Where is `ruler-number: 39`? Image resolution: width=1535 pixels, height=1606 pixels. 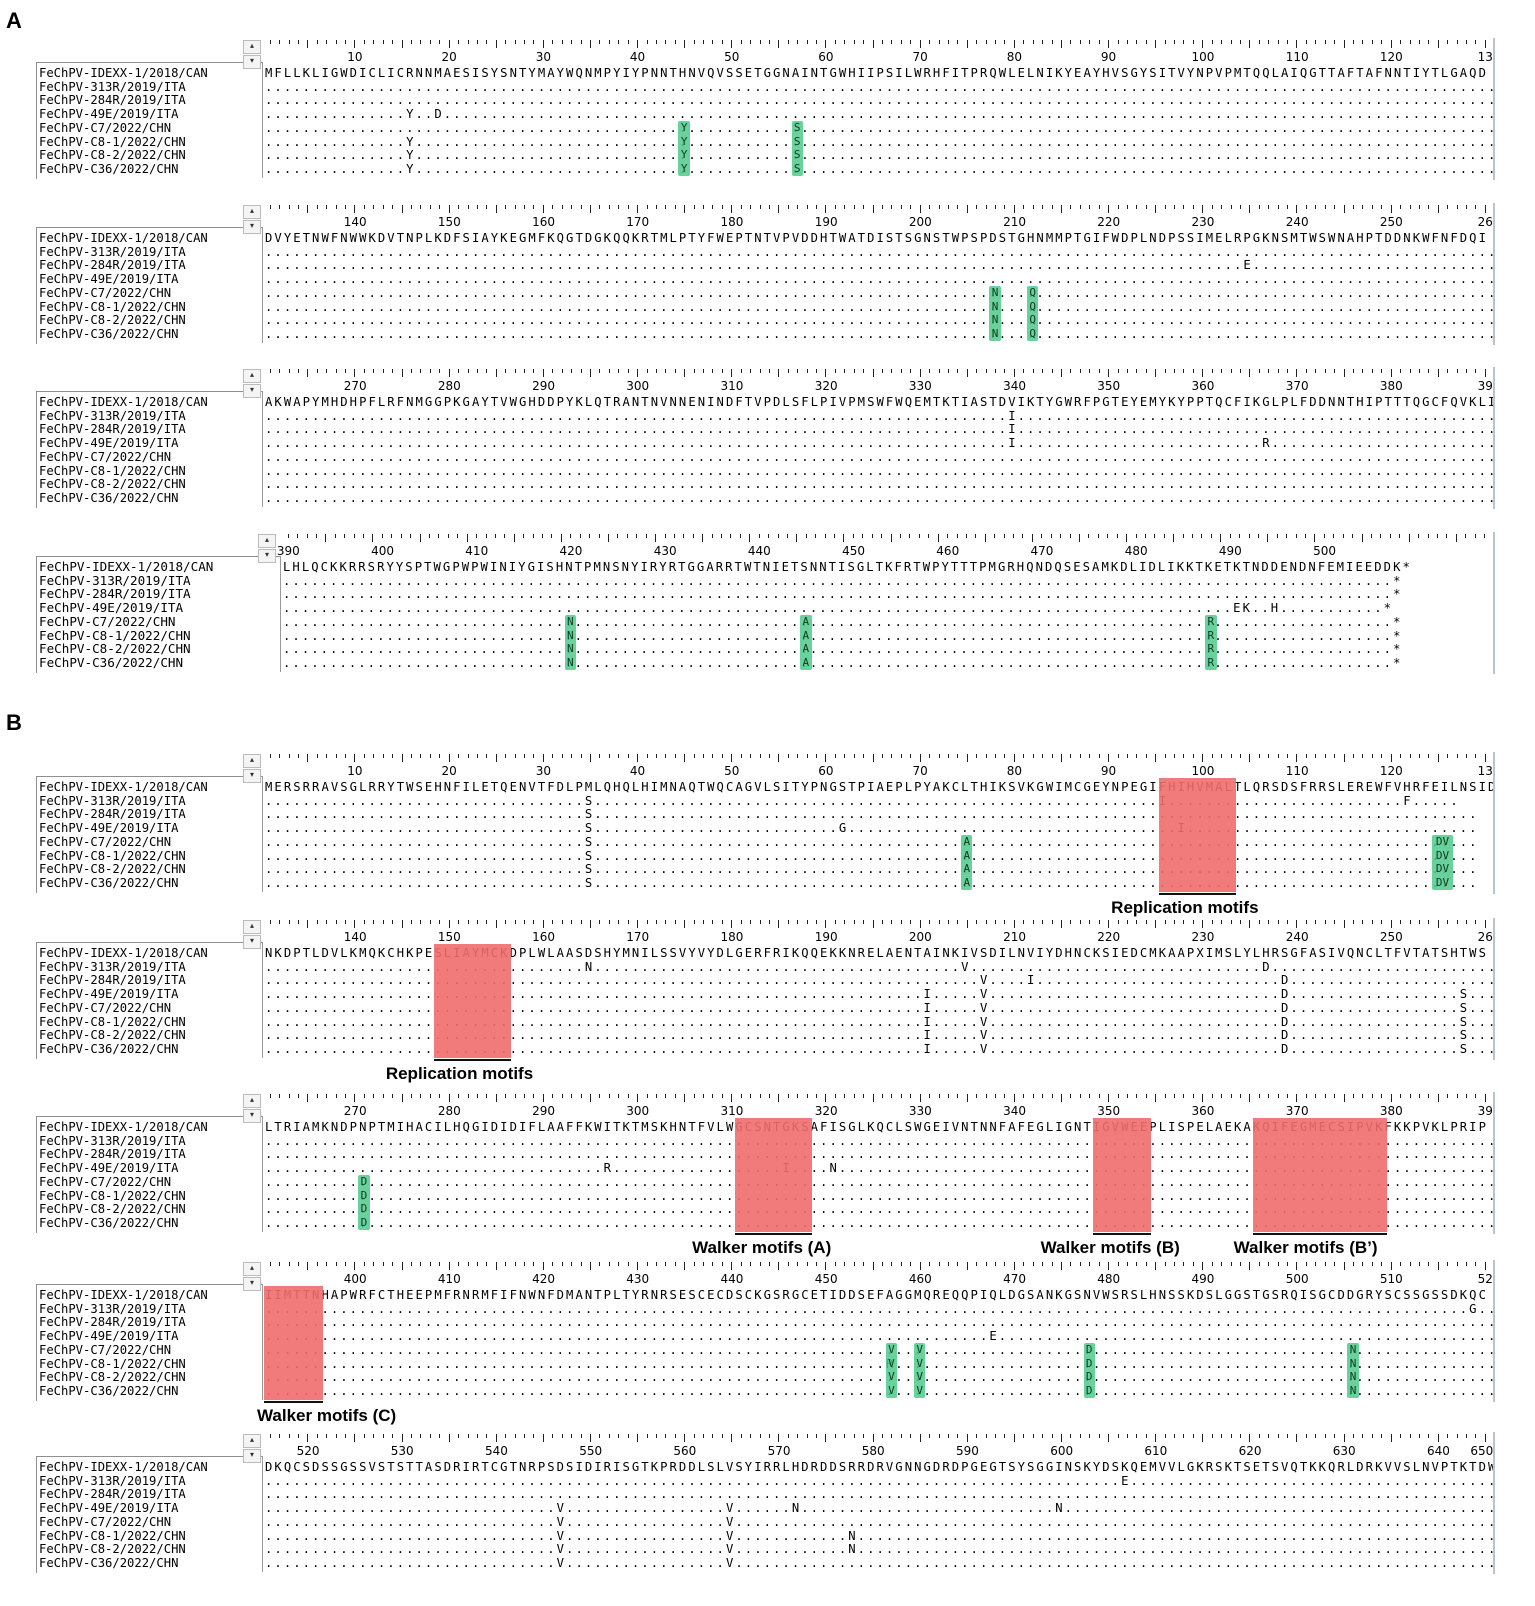
ruler-number: 39 is located at coordinates (1485, 386).